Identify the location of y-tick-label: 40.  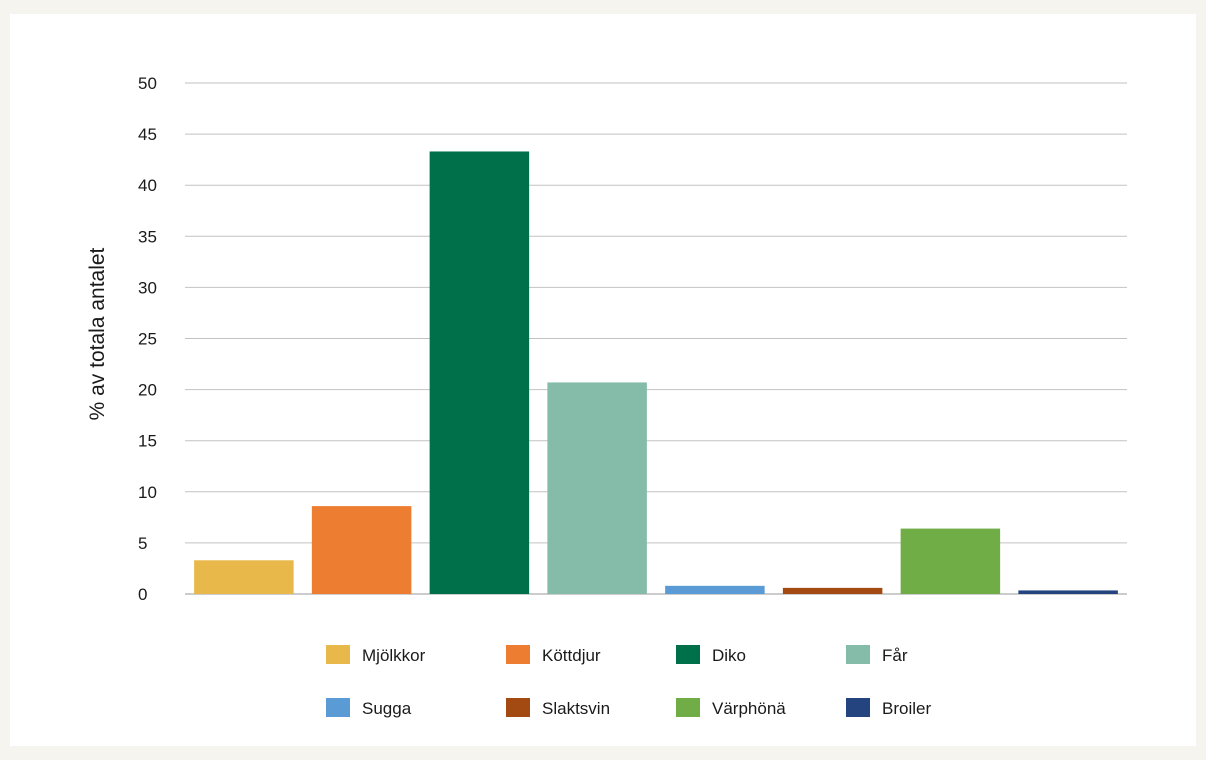
(147, 185).